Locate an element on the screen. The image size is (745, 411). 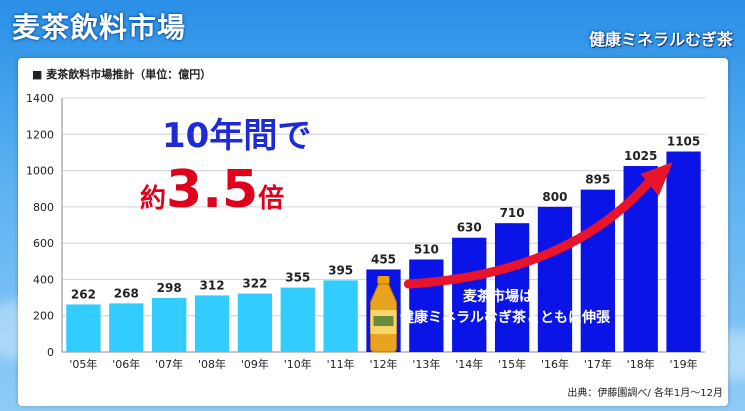
x-tick-label: '14年 is located at coordinates (469, 364).